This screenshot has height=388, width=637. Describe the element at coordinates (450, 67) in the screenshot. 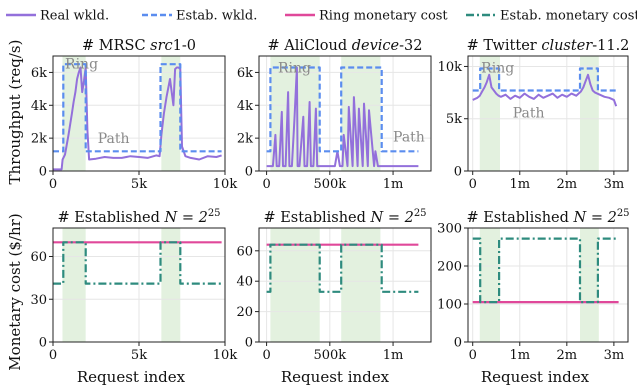

I see `y-tick-label-2: 10k` at that location.